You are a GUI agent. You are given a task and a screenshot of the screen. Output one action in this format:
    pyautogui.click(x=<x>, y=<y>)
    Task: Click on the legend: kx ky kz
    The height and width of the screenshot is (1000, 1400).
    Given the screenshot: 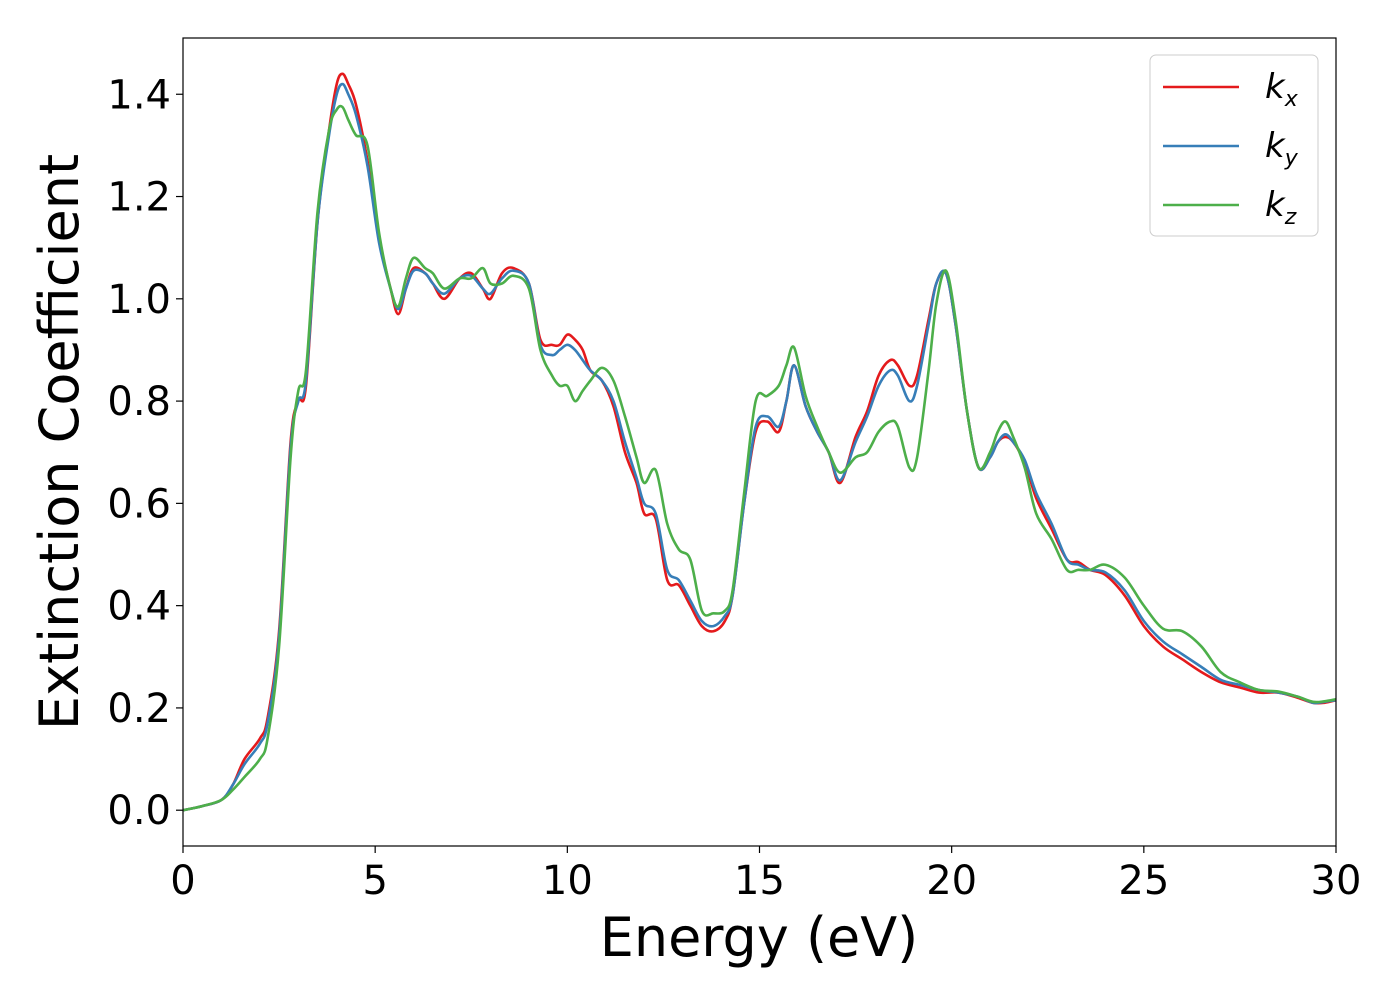 What is the action you would take?
    pyautogui.click(x=1234, y=145)
    